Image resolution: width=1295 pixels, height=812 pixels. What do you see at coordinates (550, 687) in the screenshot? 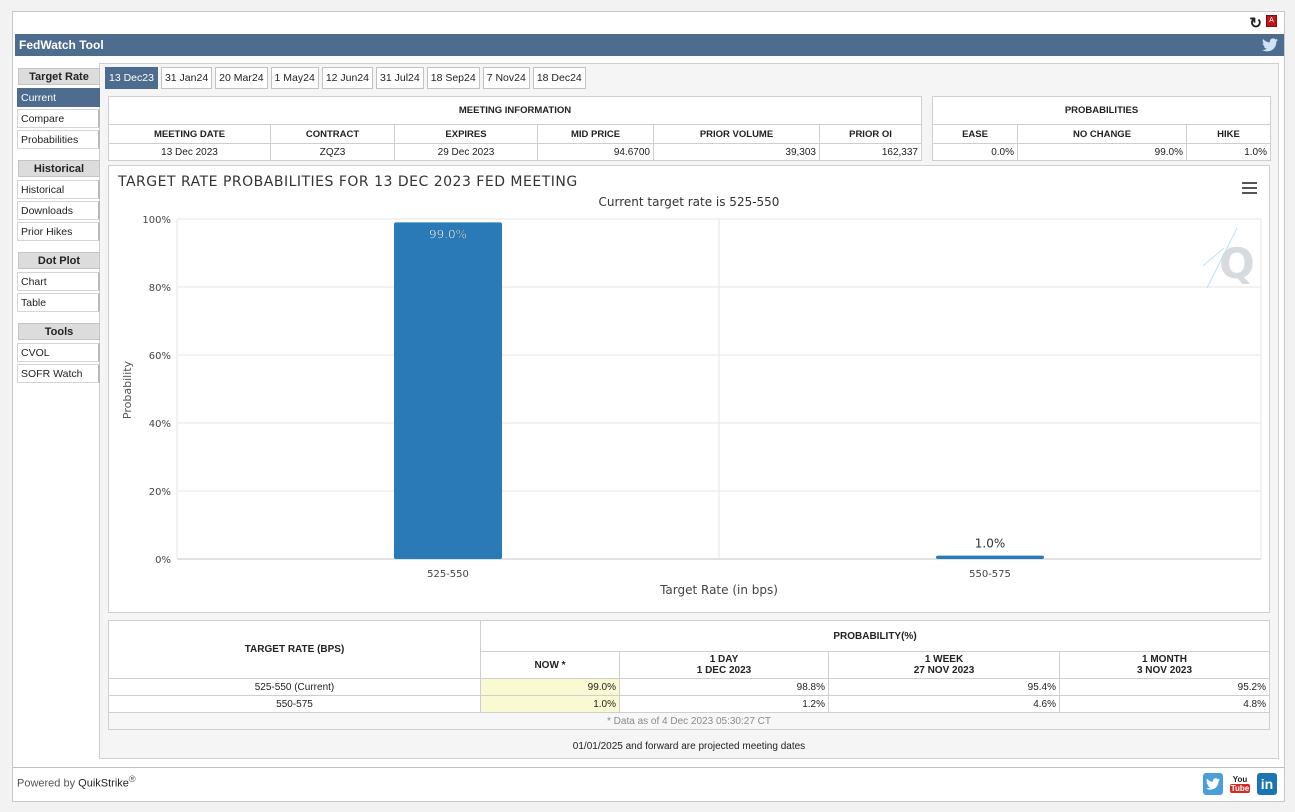
I see `now-cell: 99.0%` at bounding box center [550, 687].